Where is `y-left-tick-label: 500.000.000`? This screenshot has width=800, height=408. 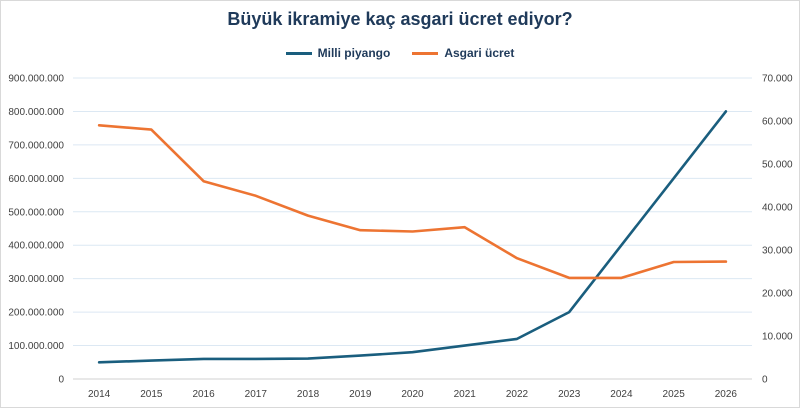
y-left-tick-label: 500.000.000 is located at coordinates (36, 212).